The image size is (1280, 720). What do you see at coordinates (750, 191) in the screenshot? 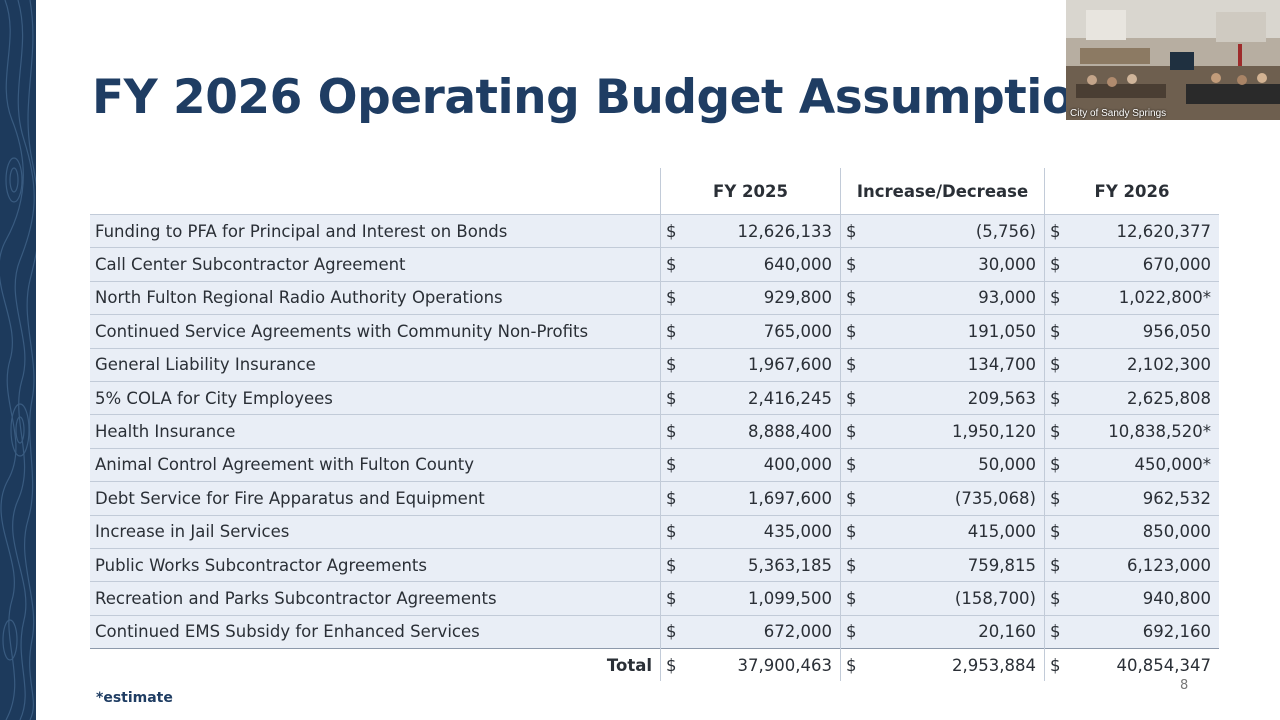
I see `header-fy2025: FY 2025` at bounding box center [750, 191].